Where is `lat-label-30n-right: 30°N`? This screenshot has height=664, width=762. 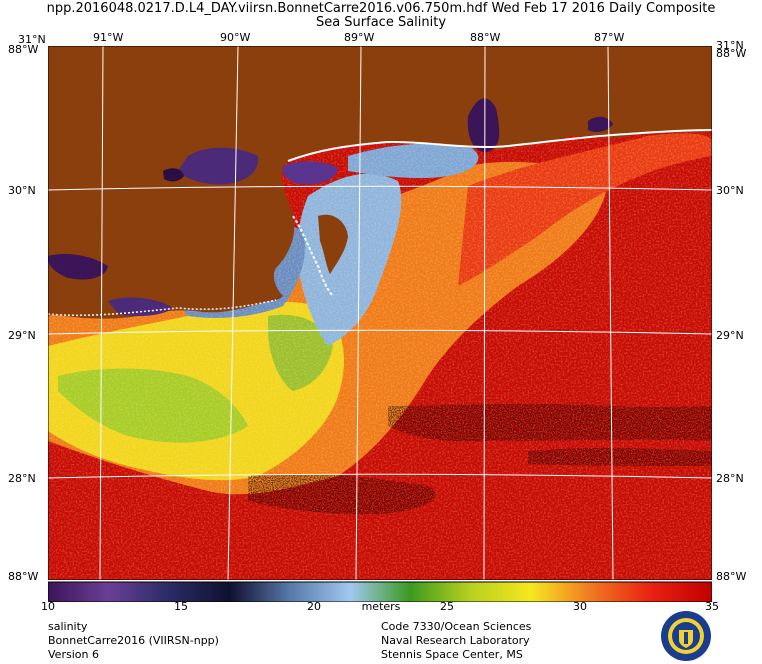 lat-label-30n-right: 30°N is located at coordinates (730, 190).